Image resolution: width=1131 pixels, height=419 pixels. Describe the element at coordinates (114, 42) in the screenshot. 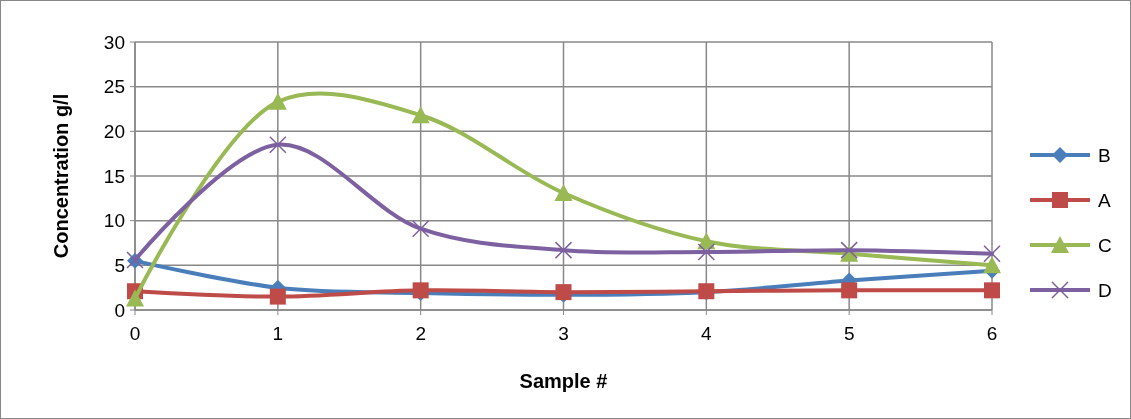

I see `y-tick-label: 30` at that location.